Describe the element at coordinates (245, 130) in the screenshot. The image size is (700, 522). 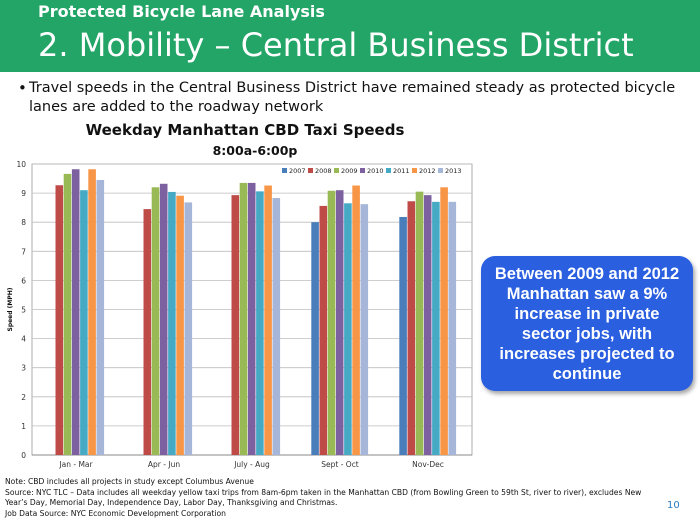
I see `chart-title: Weekday Manhattan CBD Taxi Speeds` at that location.